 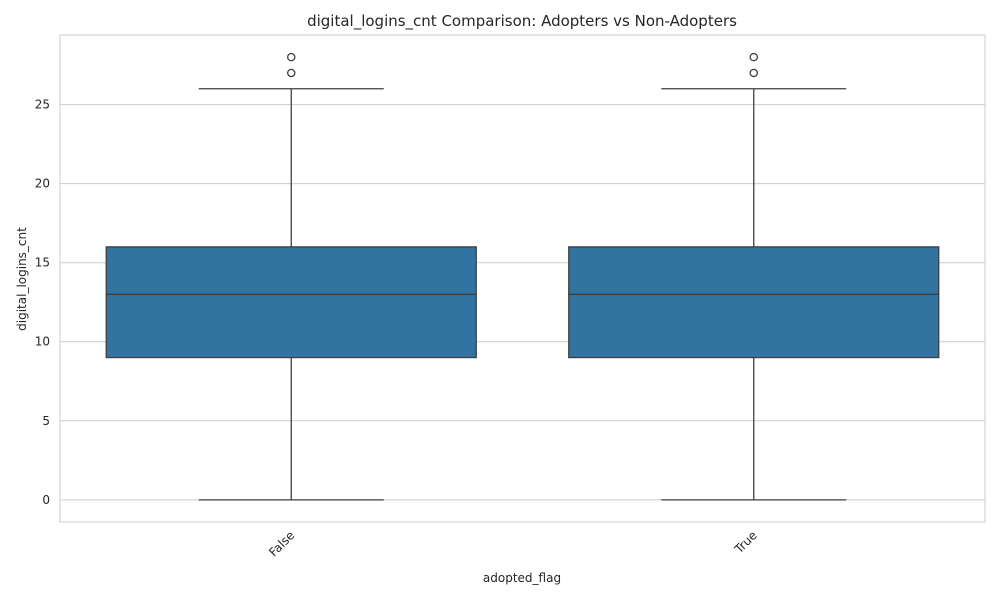 What do you see at coordinates (42, 184) in the screenshot?
I see `y-tick-label: 20` at bounding box center [42, 184].